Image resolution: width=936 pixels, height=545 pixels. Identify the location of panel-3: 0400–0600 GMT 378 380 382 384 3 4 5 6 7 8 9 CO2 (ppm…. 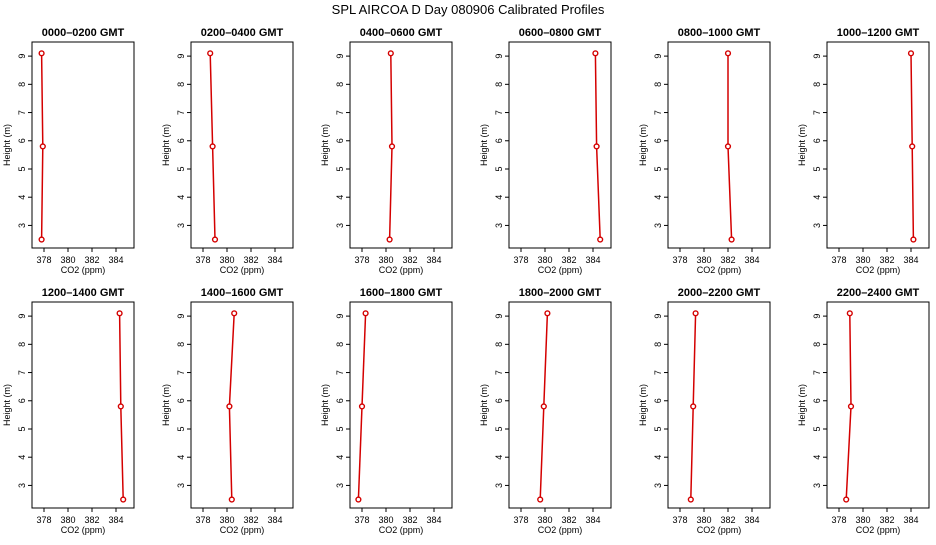
(386, 151).